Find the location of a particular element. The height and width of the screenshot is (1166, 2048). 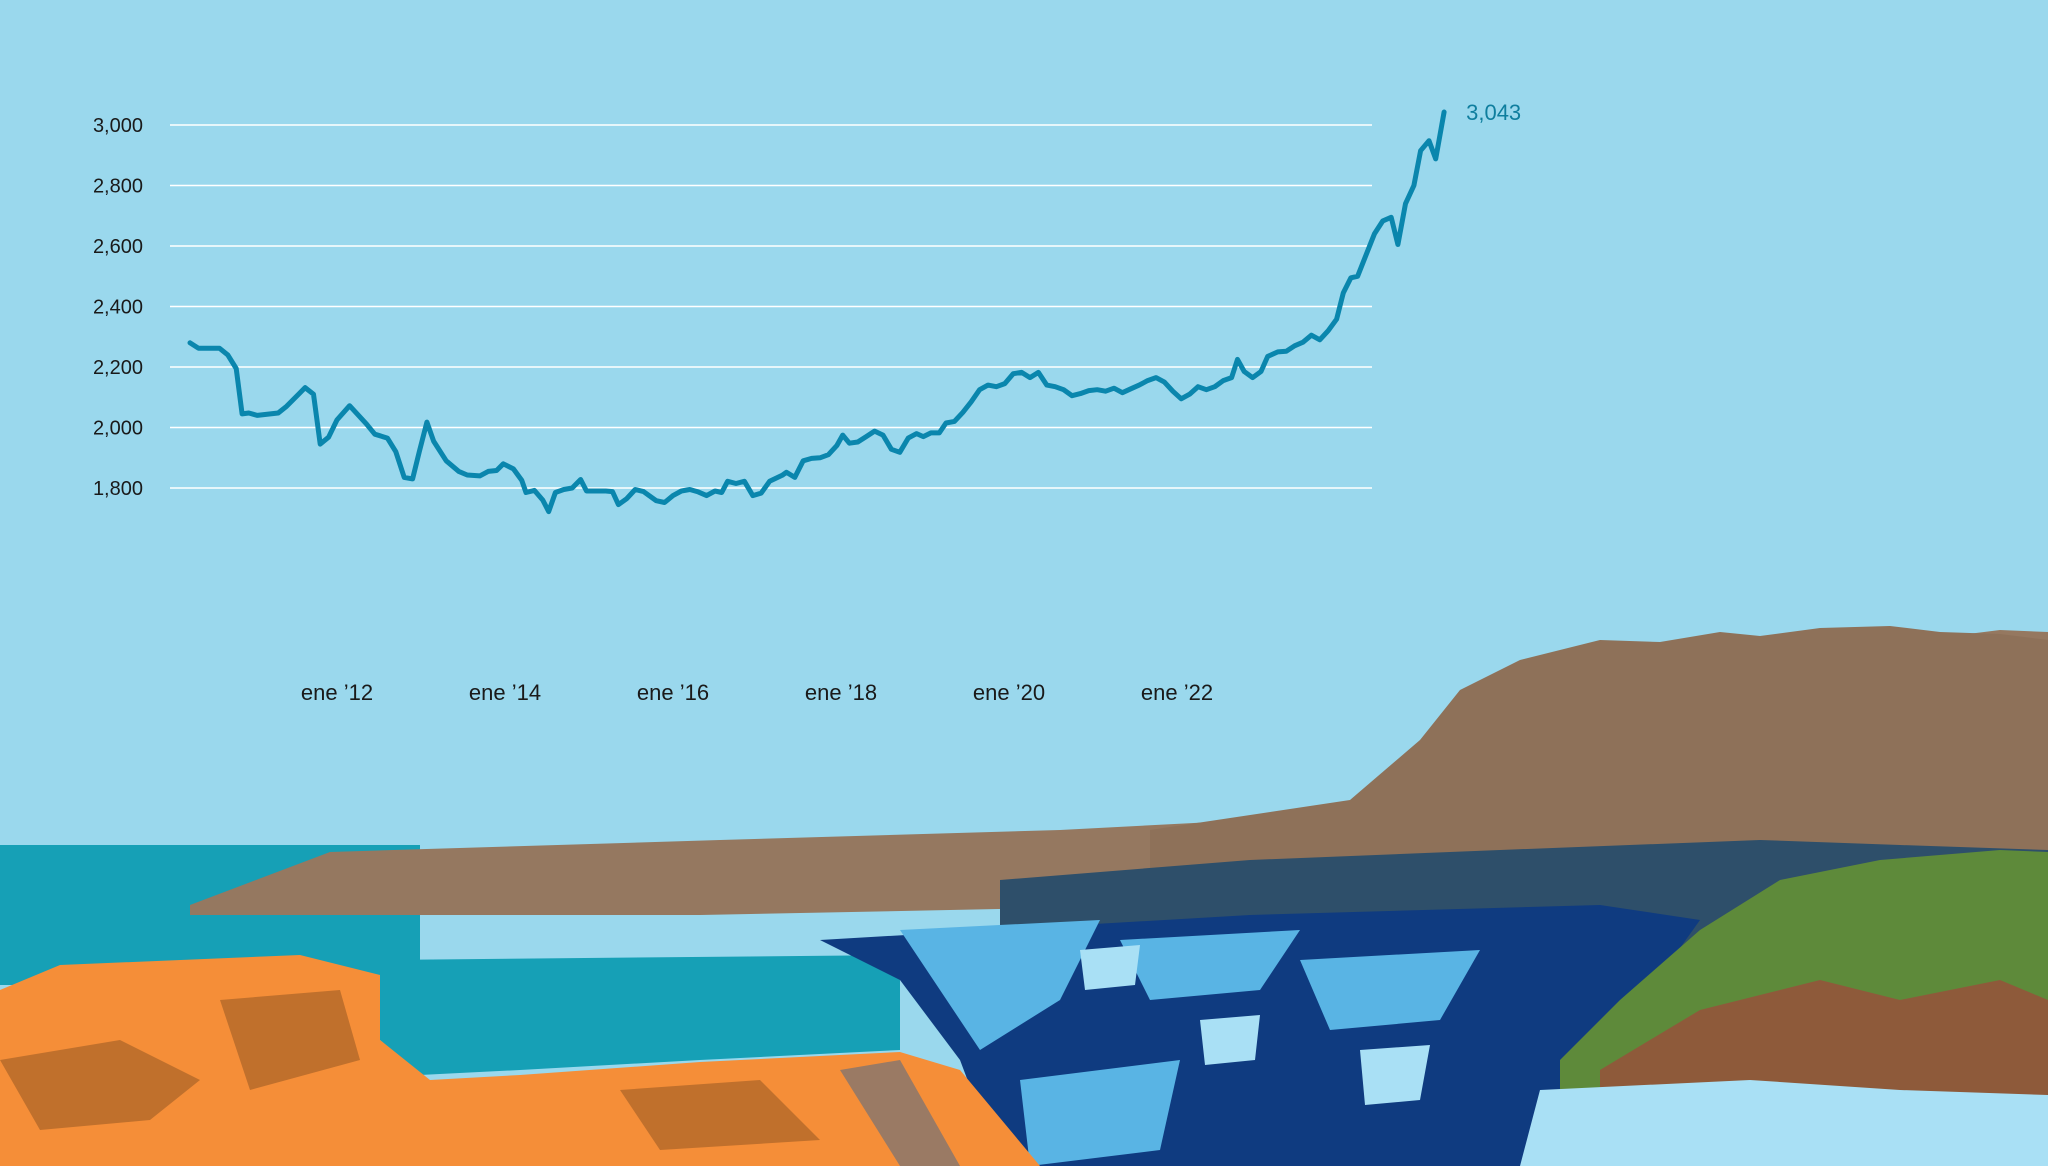

orange-city-shadows is located at coordinates (410, 1070).